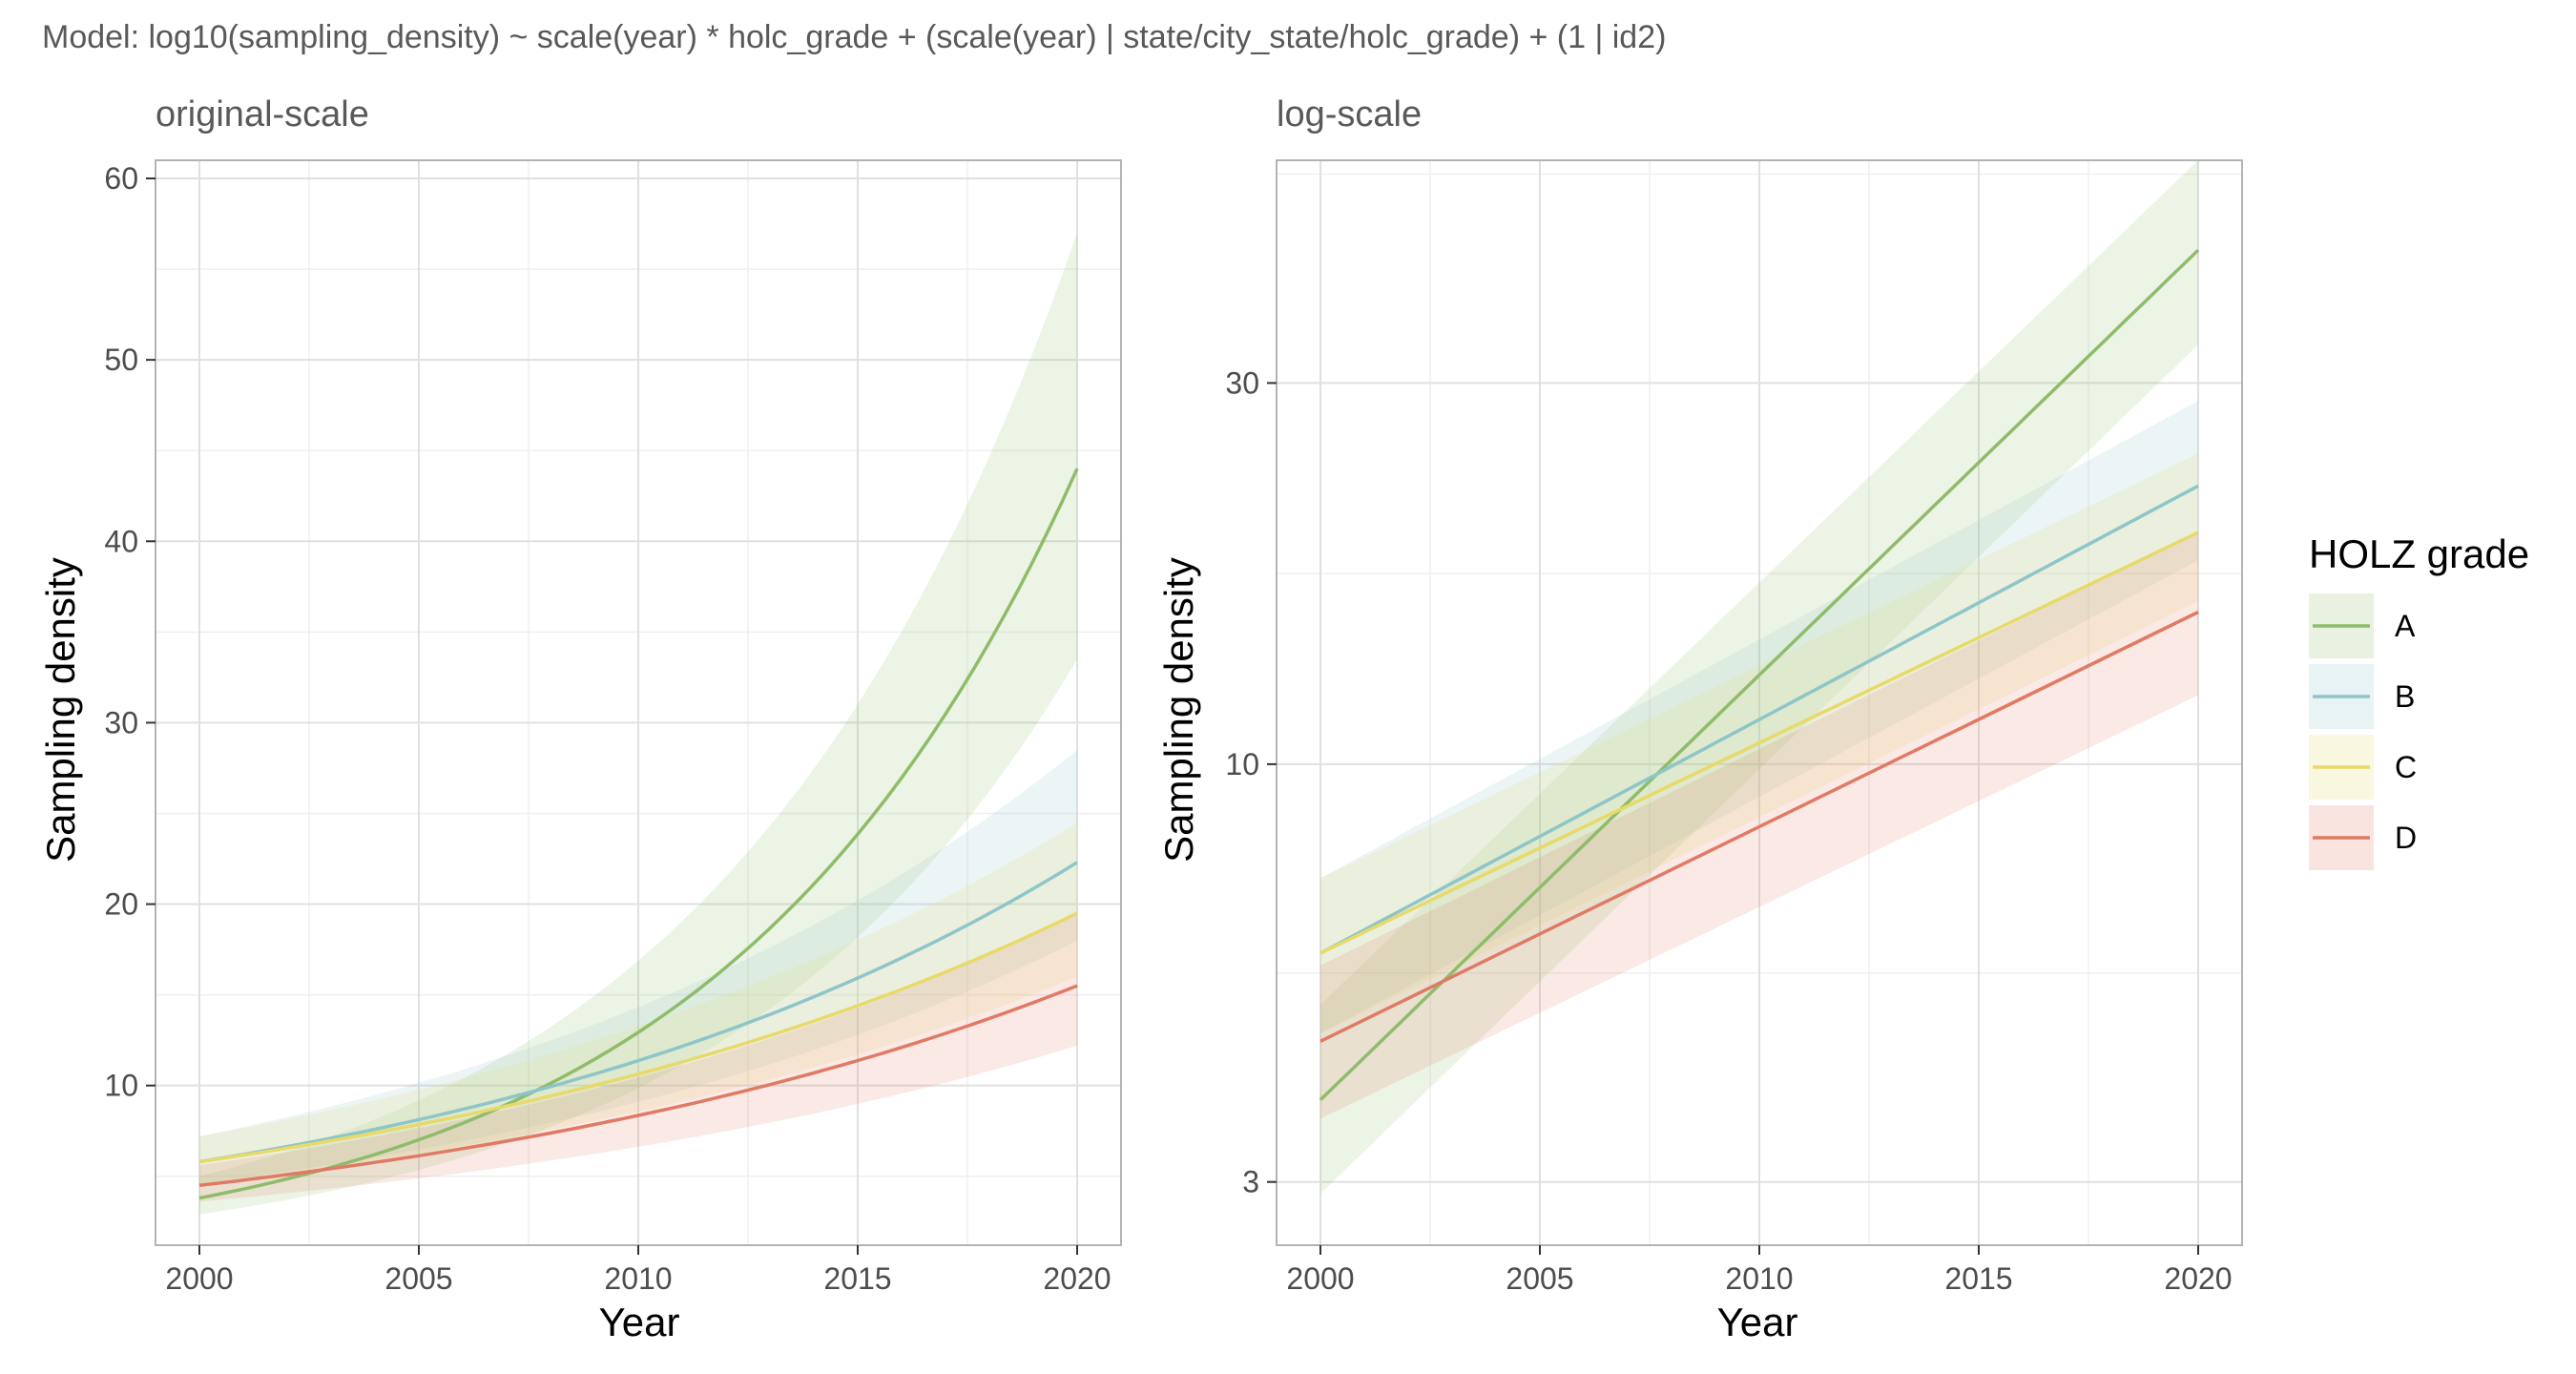 The height and width of the screenshot is (1374, 2576). Describe the element at coordinates (1757, 1322) in the screenshot. I see `x-axis-title-log-scale: Year` at that location.